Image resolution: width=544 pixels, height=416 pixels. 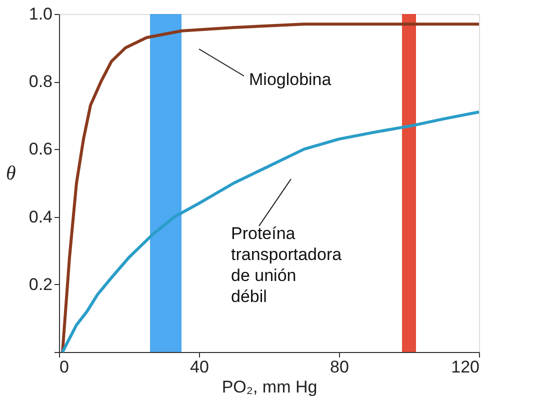 I want to click on y-axis-title: θ, so click(x=11, y=173).